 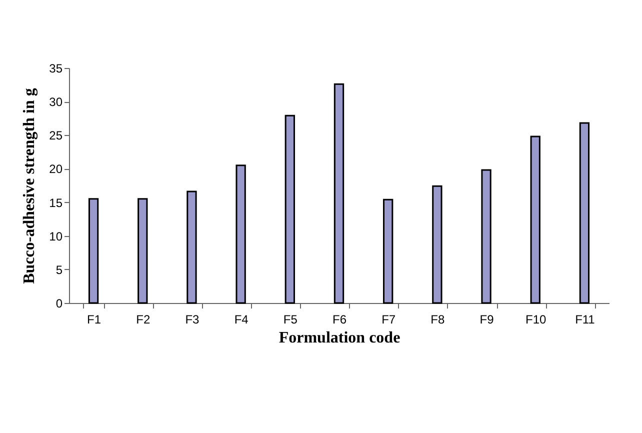 I want to click on x-tick-label: F6, so click(x=339, y=319).